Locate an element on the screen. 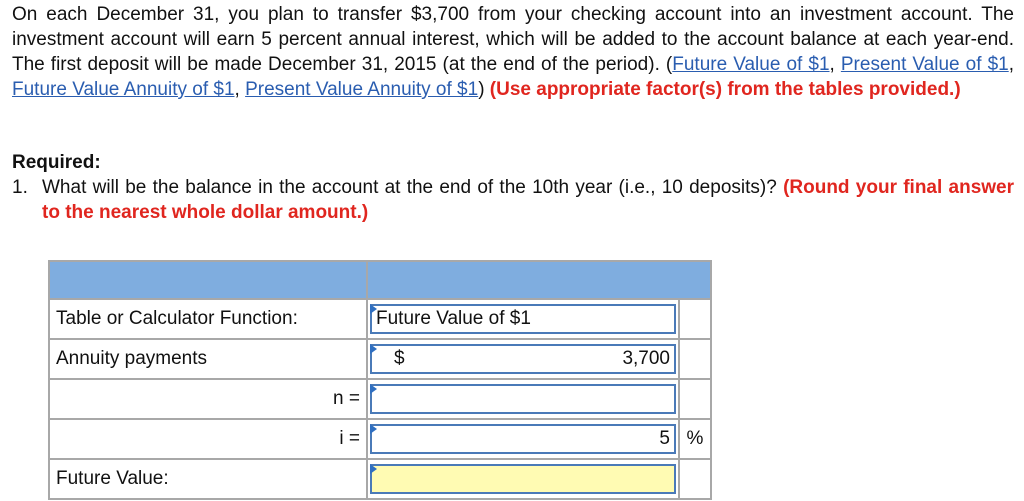 This screenshot has height=501, width=1024. link-future-value: Future Value of $1 is located at coordinates (751, 64).